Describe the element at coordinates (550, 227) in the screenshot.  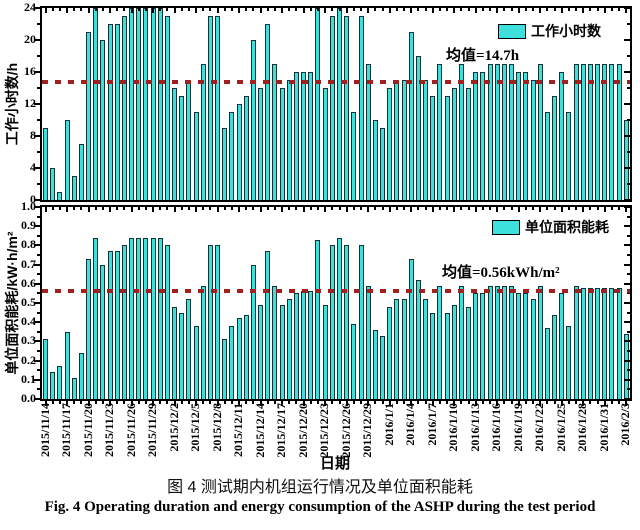
I see `energy-legend: 单位面积能耗` at that location.